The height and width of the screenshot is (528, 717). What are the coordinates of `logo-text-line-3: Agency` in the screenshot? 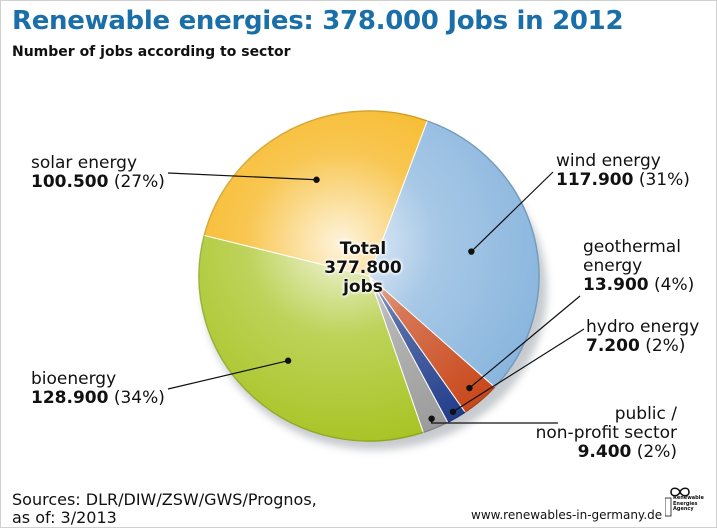 It's located at (683, 509).